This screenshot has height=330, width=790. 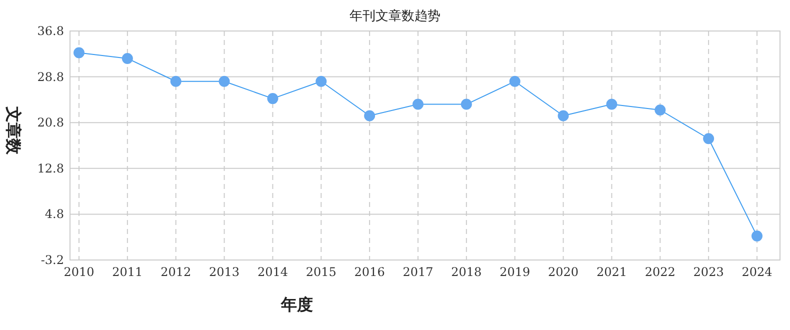 I want to click on x-tick-label: 2021, so click(x=611, y=272).